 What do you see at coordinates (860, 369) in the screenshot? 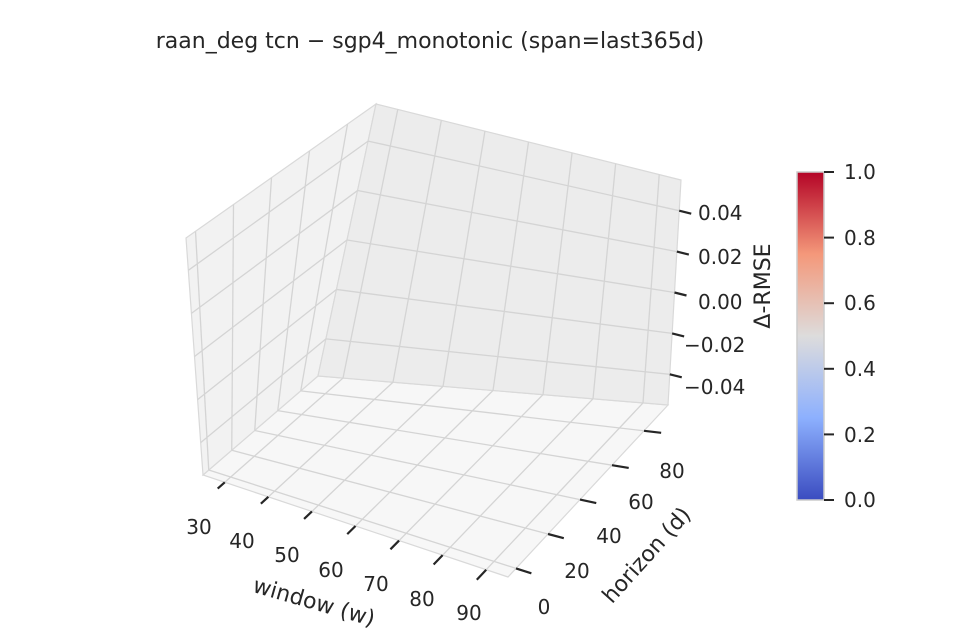
I see `colorbar-tick-label: 0.4` at bounding box center [860, 369].